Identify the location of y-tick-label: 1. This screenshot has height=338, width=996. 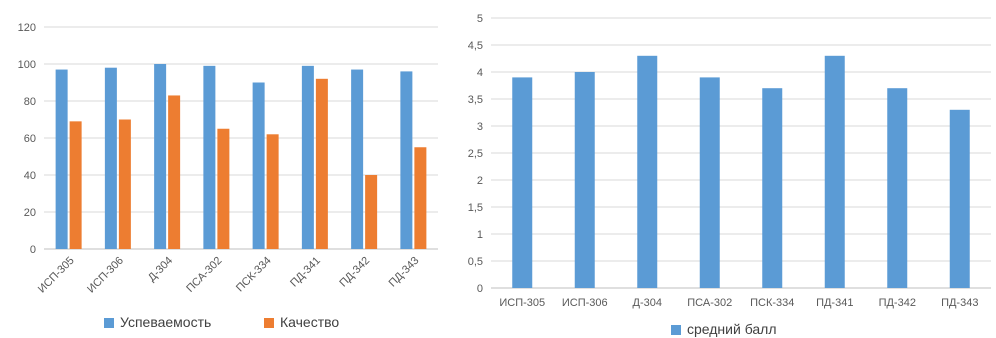
(480, 235).